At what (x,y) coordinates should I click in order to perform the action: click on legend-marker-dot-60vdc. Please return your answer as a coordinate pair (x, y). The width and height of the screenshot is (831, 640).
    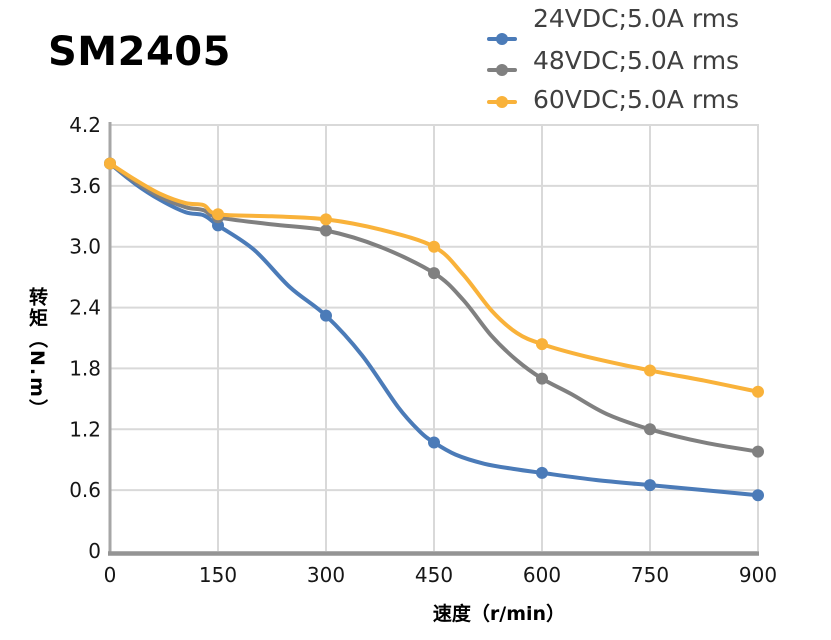
    Looking at the image, I should click on (502, 102).